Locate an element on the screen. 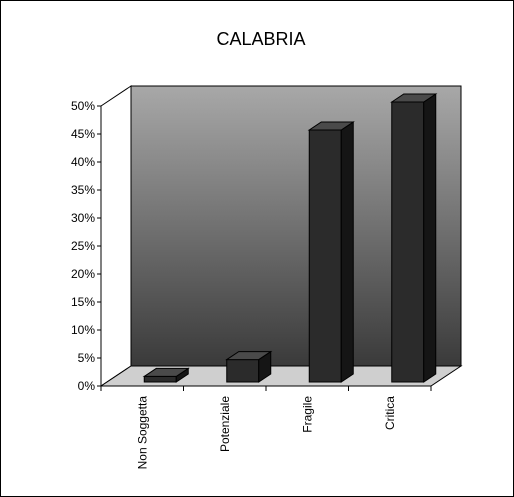  y-tick-label: 15% is located at coordinates (83, 302).